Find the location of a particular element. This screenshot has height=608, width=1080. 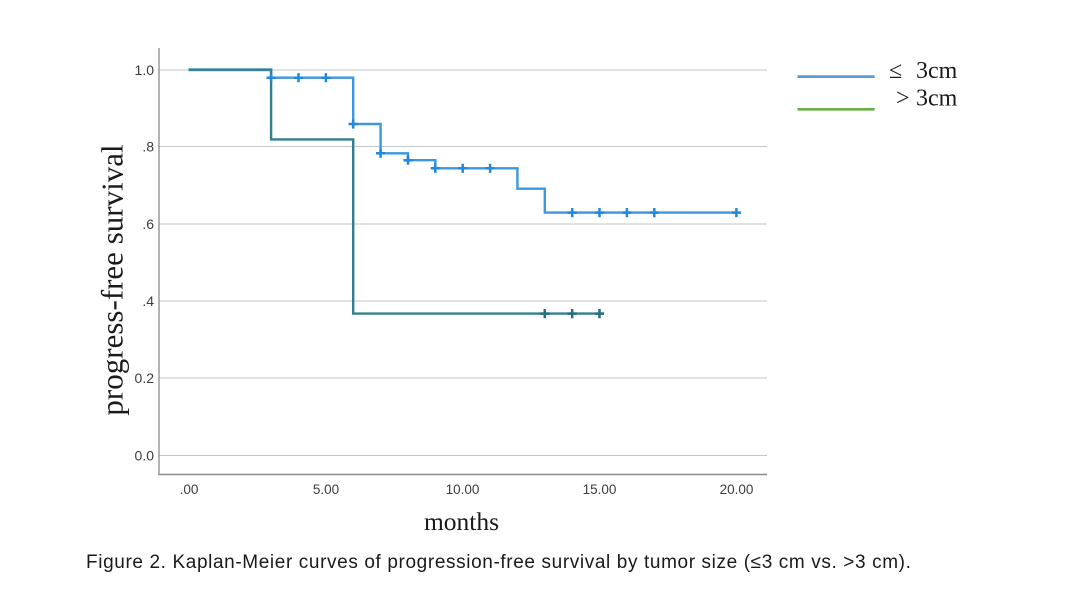

svg-text: .6 is located at coordinates (148, 224).